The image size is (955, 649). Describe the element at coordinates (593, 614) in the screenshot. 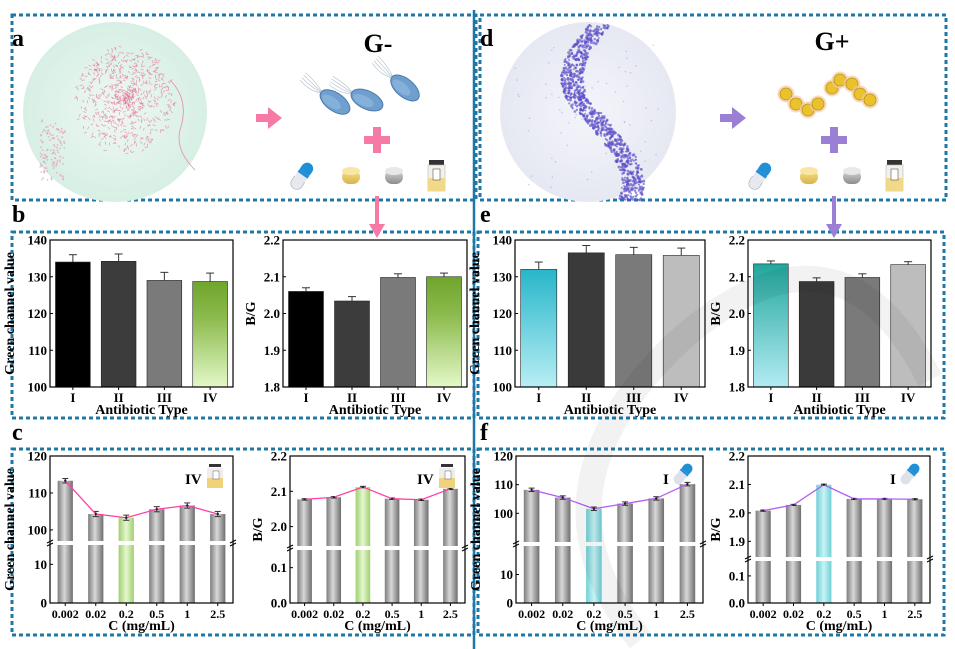

I see `x-tick-label: 0.2` at that location.